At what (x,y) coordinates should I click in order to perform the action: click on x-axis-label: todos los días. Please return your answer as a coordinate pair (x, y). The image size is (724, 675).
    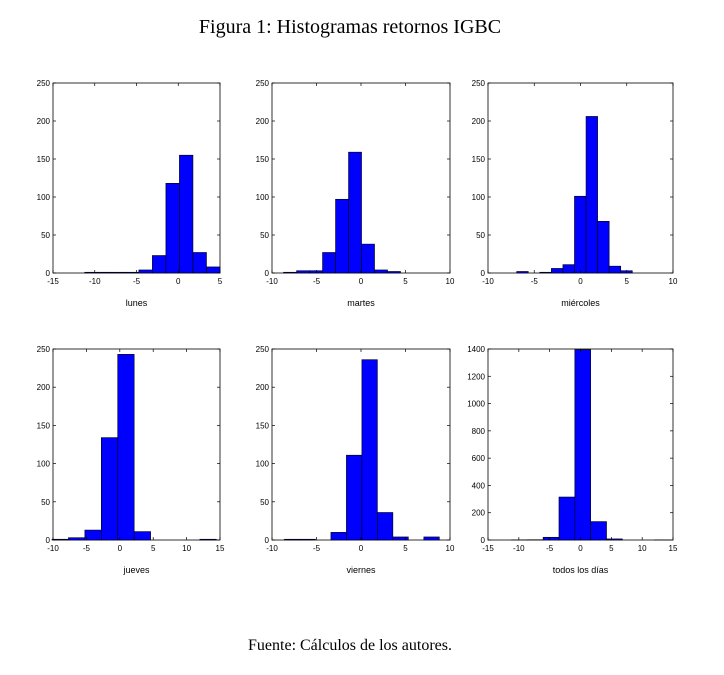
    Looking at the image, I should click on (581, 570).